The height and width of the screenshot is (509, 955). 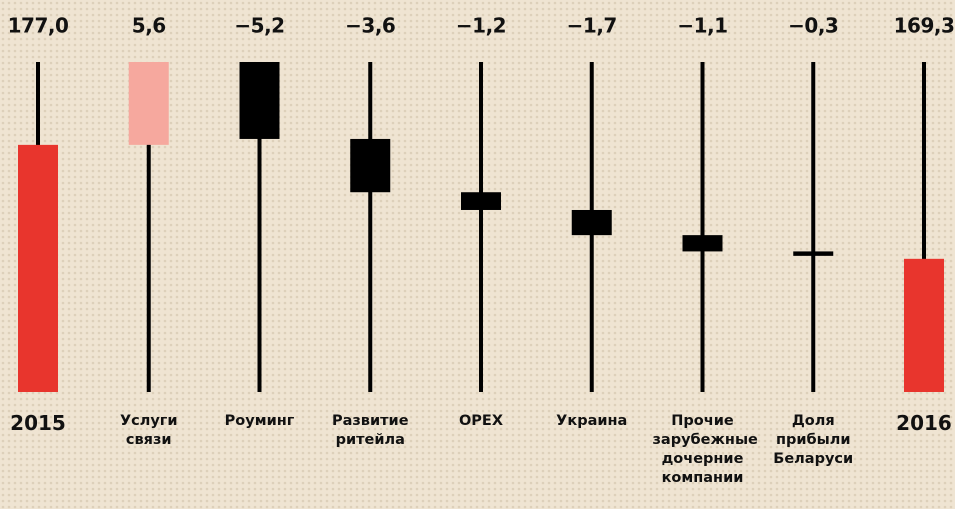 What do you see at coordinates (259, 26) in the screenshot?
I see `value-label: −5,2` at bounding box center [259, 26].